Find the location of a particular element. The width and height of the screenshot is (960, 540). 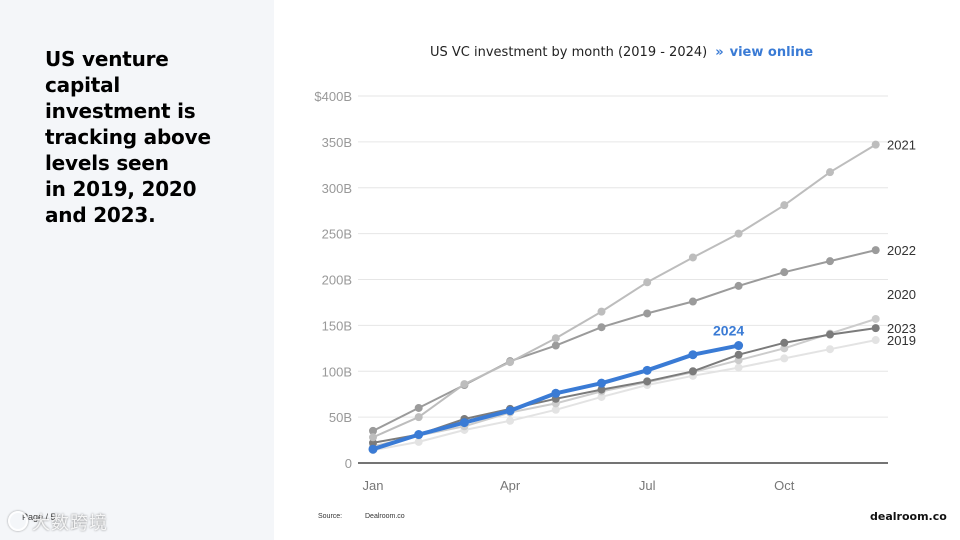

headline-line: tracking above is located at coordinates (128, 137).